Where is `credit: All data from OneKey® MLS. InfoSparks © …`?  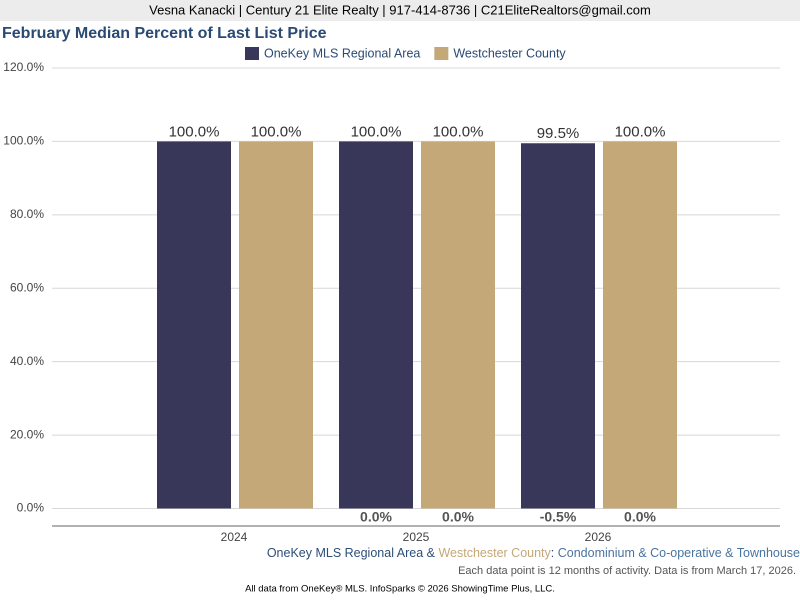
credit: All data from OneKey® MLS. InfoSparks © … is located at coordinates (400, 589).